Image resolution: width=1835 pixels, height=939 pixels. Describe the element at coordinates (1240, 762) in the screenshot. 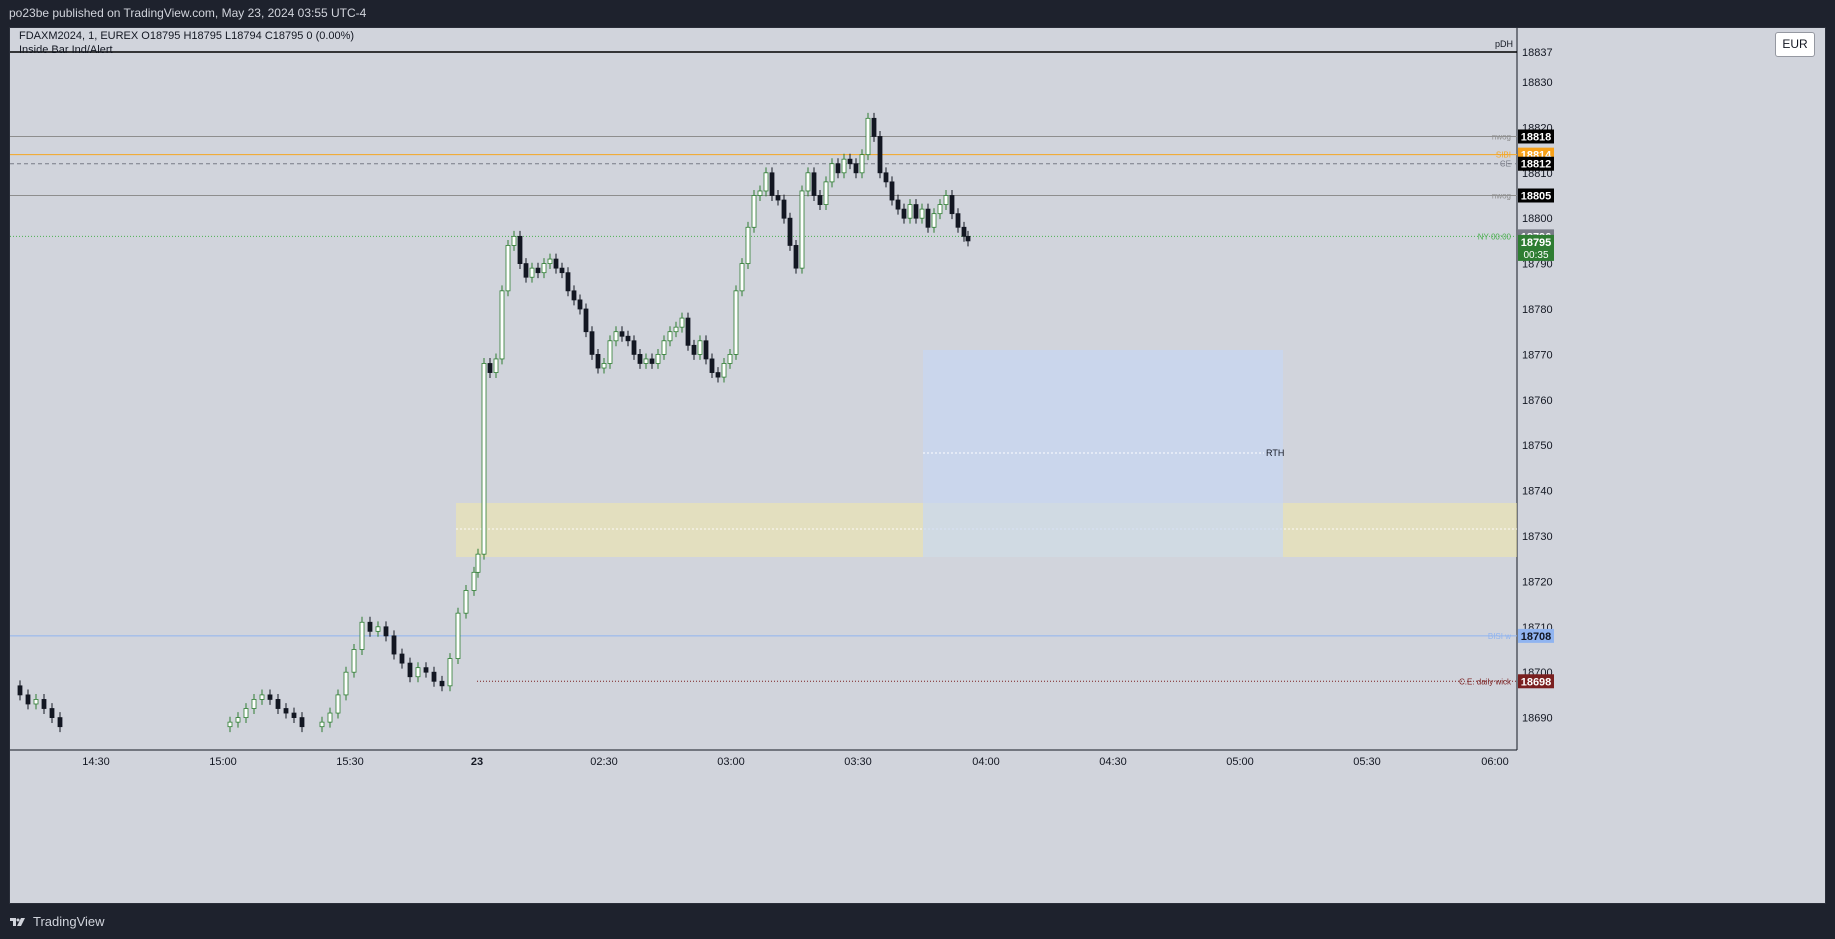

I see `time-tick-label: 05:00` at that location.